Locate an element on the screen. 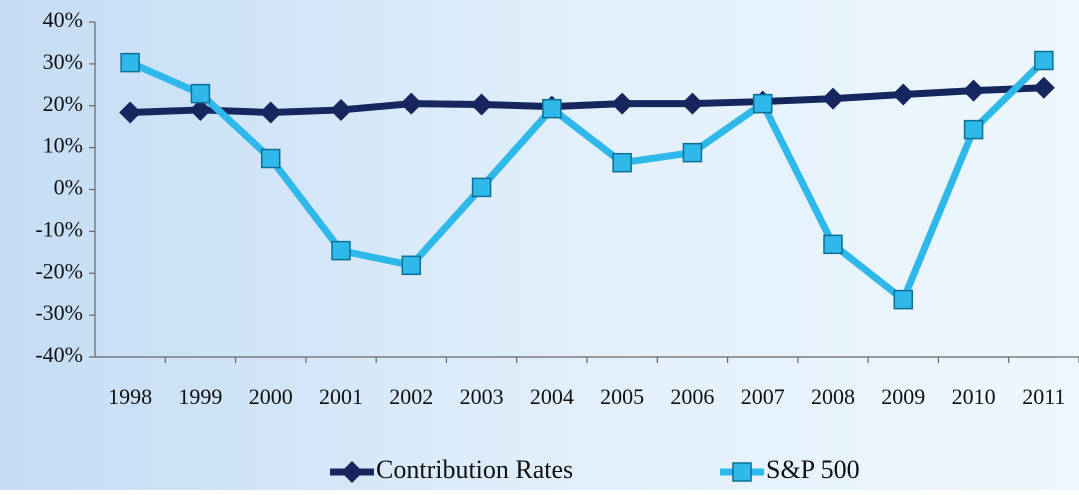  y-tick-label: -40% is located at coordinates (59, 354).